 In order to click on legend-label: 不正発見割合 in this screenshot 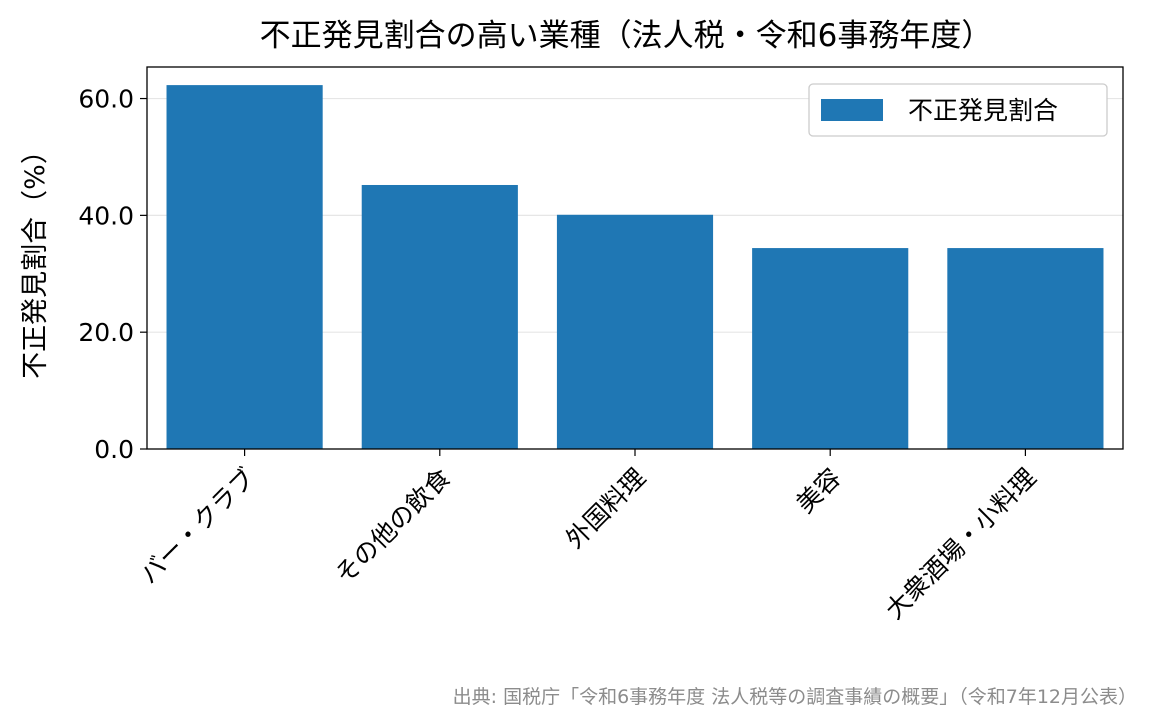, I will do `click(983, 110)`.